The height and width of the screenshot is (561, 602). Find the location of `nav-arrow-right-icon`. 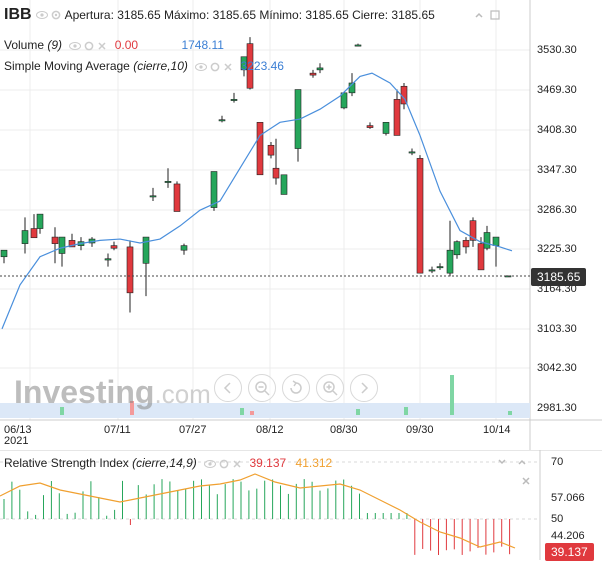

nav-arrow-right-icon is located at coordinates (364, 388).